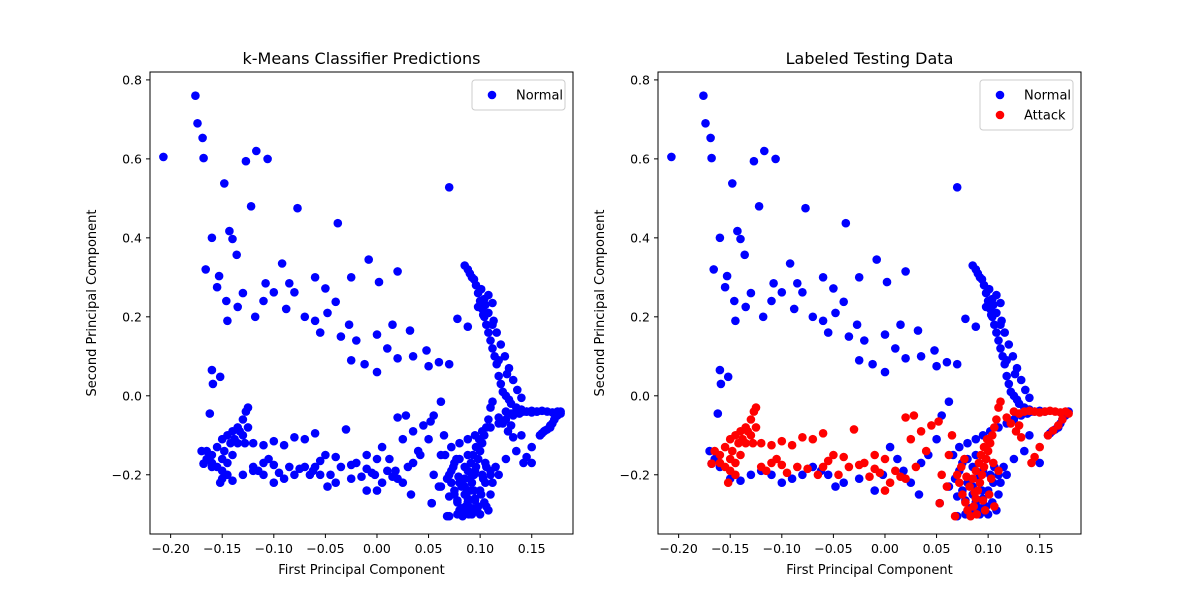 This screenshot has height=600, width=1200. Describe the element at coordinates (480, 548) in the screenshot. I see `x-tick-label: 0.10` at that location.